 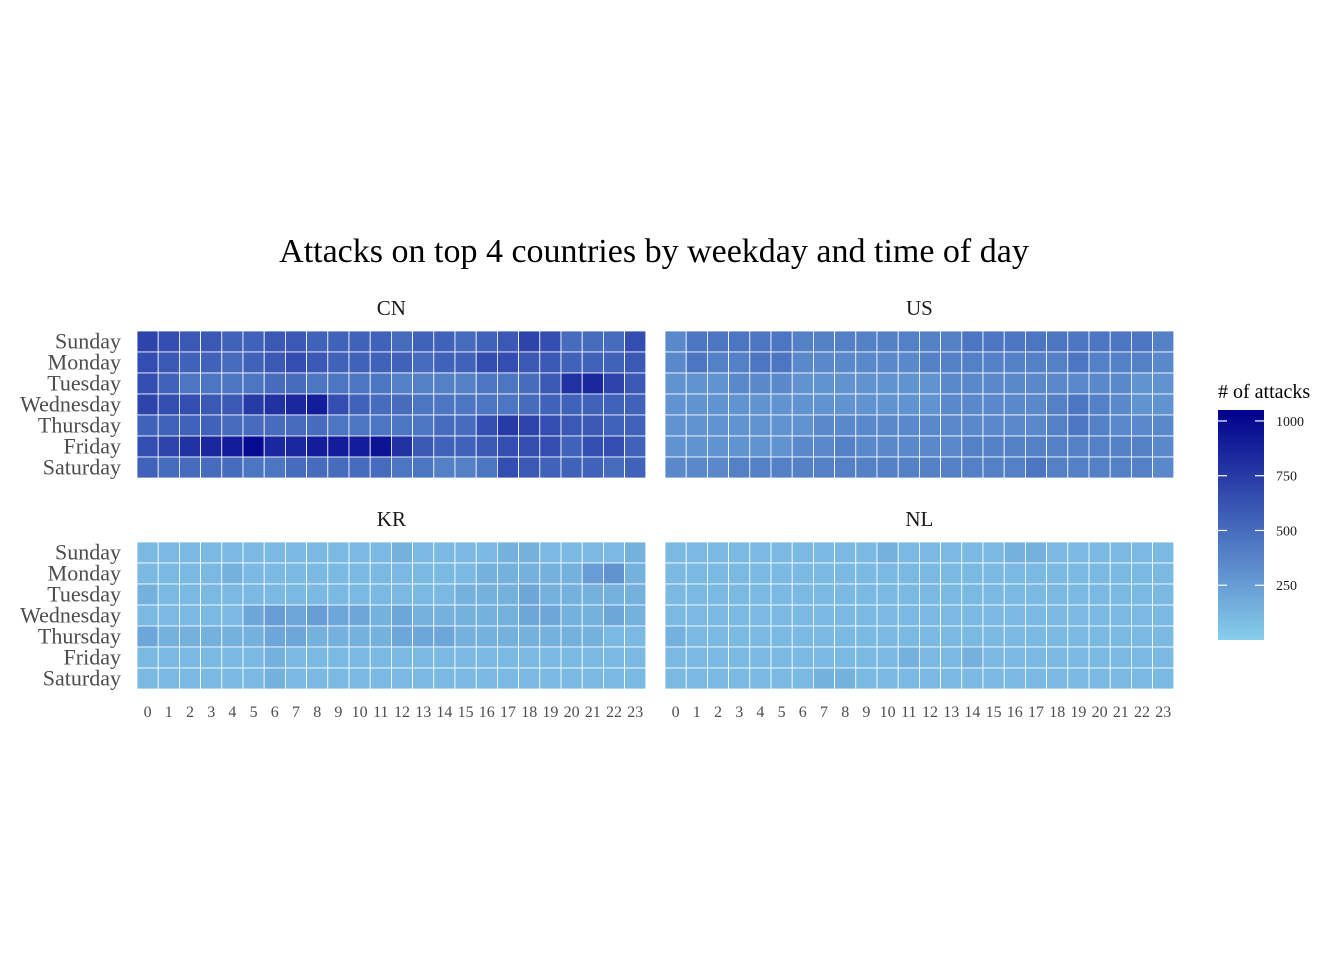 I want to click on x-tick-label: 6, so click(x=275, y=712).